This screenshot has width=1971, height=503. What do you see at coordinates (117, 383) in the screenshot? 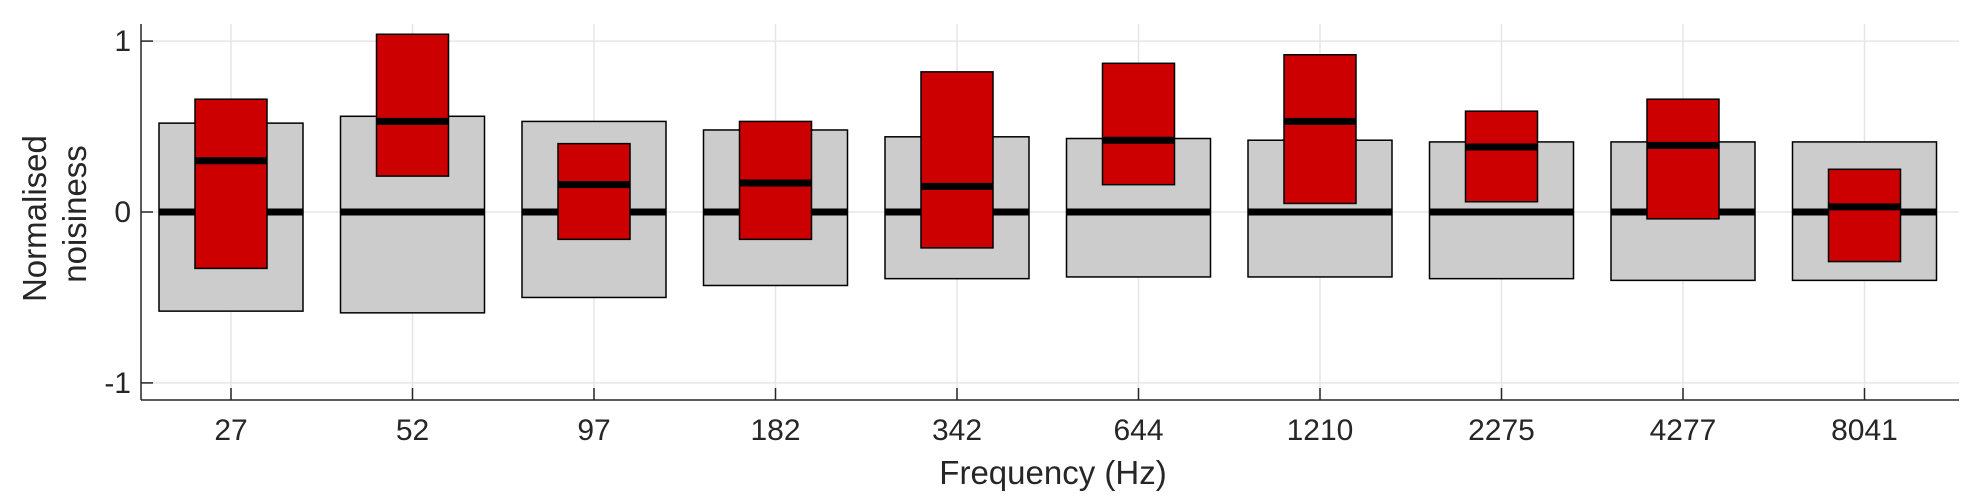
I see `y-tick-label: -1` at bounding box center [117, 383].